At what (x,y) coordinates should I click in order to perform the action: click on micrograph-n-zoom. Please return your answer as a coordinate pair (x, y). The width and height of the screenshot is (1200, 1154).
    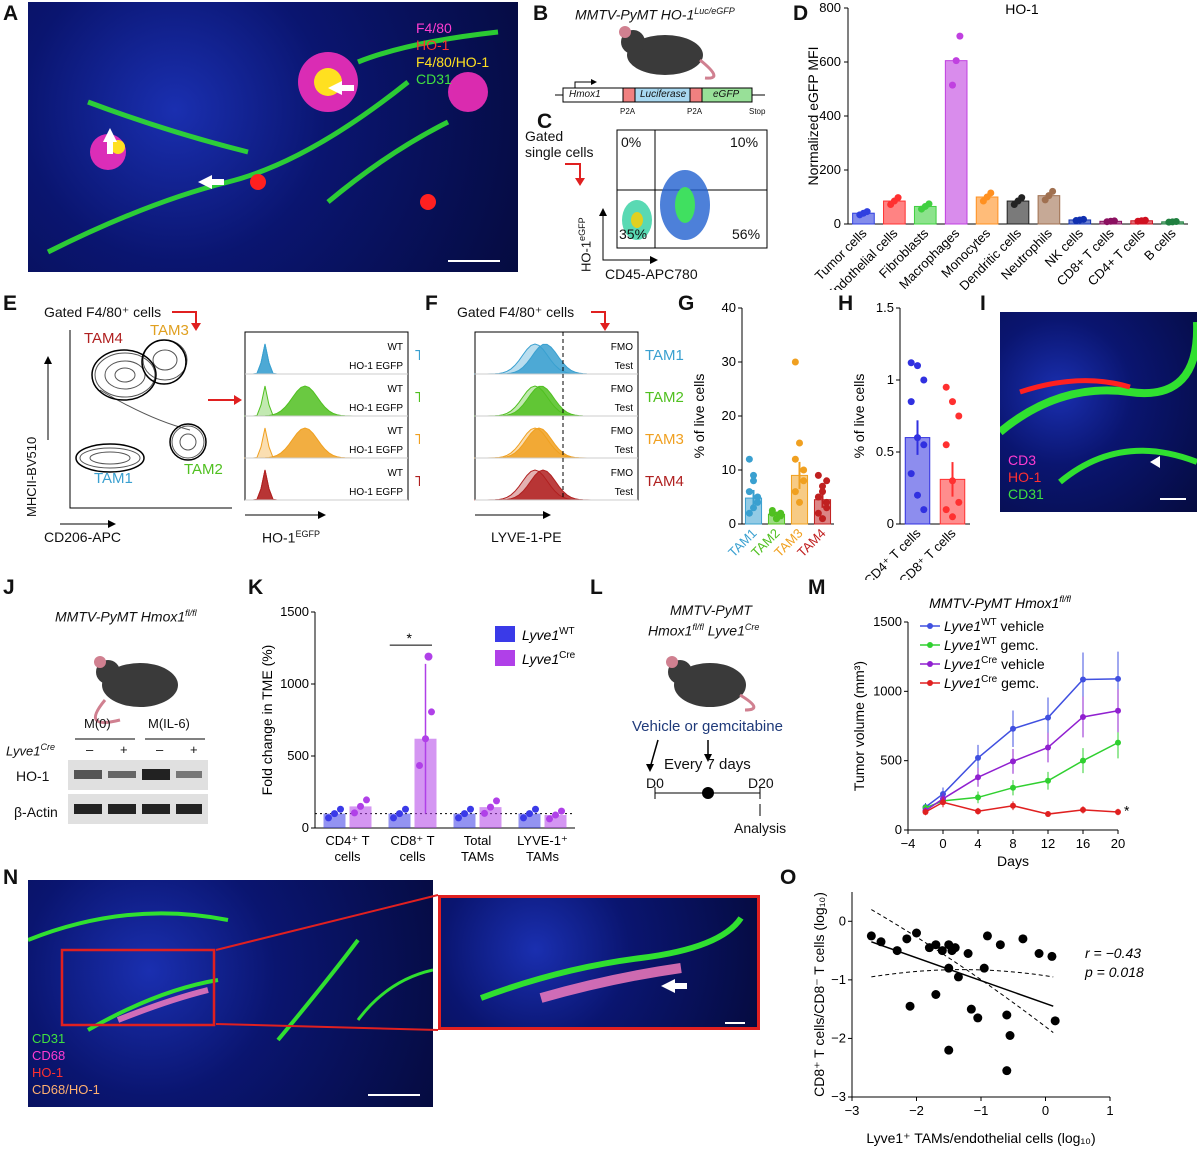
    Looking at the image, I should click on (599, 962).